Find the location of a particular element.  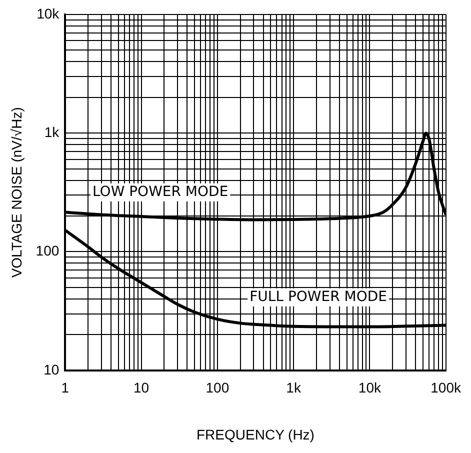

x-tick-label: 1 is located at coordinates (65, 388).